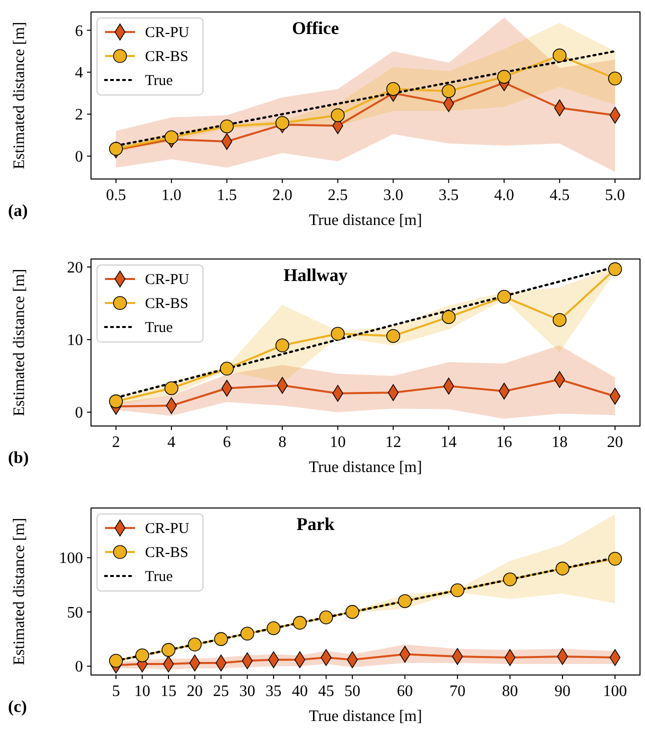  I want to click on x-tick-label: 4.0, so click(504, 195).